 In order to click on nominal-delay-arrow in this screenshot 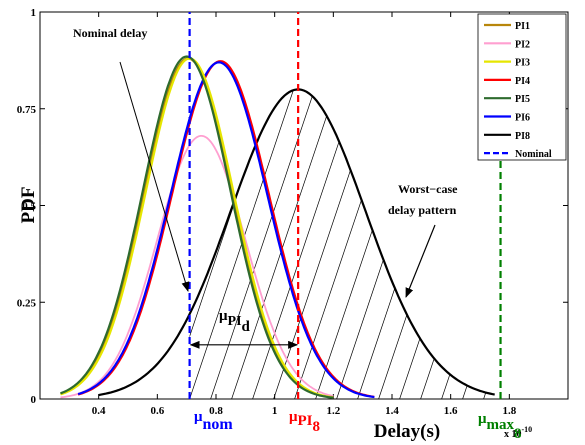, I will do `click(154, 176)`.